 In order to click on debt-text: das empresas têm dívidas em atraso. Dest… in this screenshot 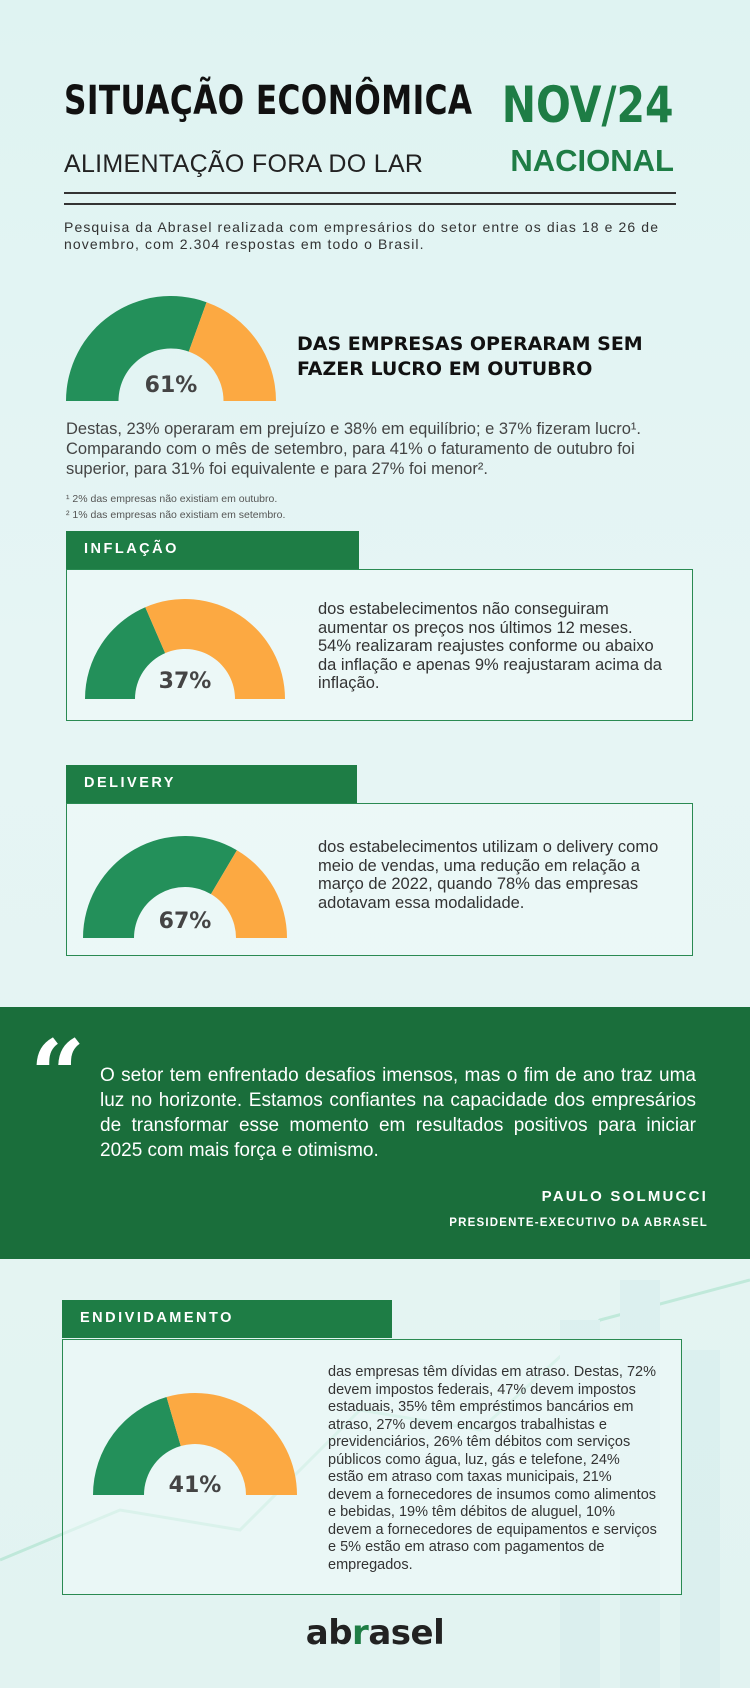, I will do `click(492, 1468)`.